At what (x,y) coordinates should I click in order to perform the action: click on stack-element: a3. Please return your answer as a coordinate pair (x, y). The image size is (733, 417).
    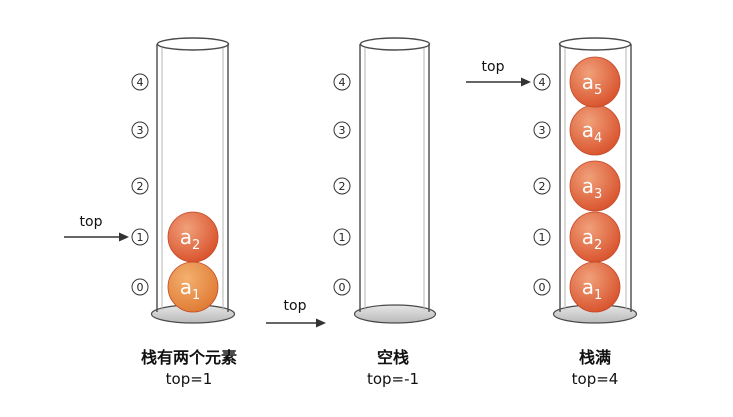
    Looking at the image, I should click on (595, 186).